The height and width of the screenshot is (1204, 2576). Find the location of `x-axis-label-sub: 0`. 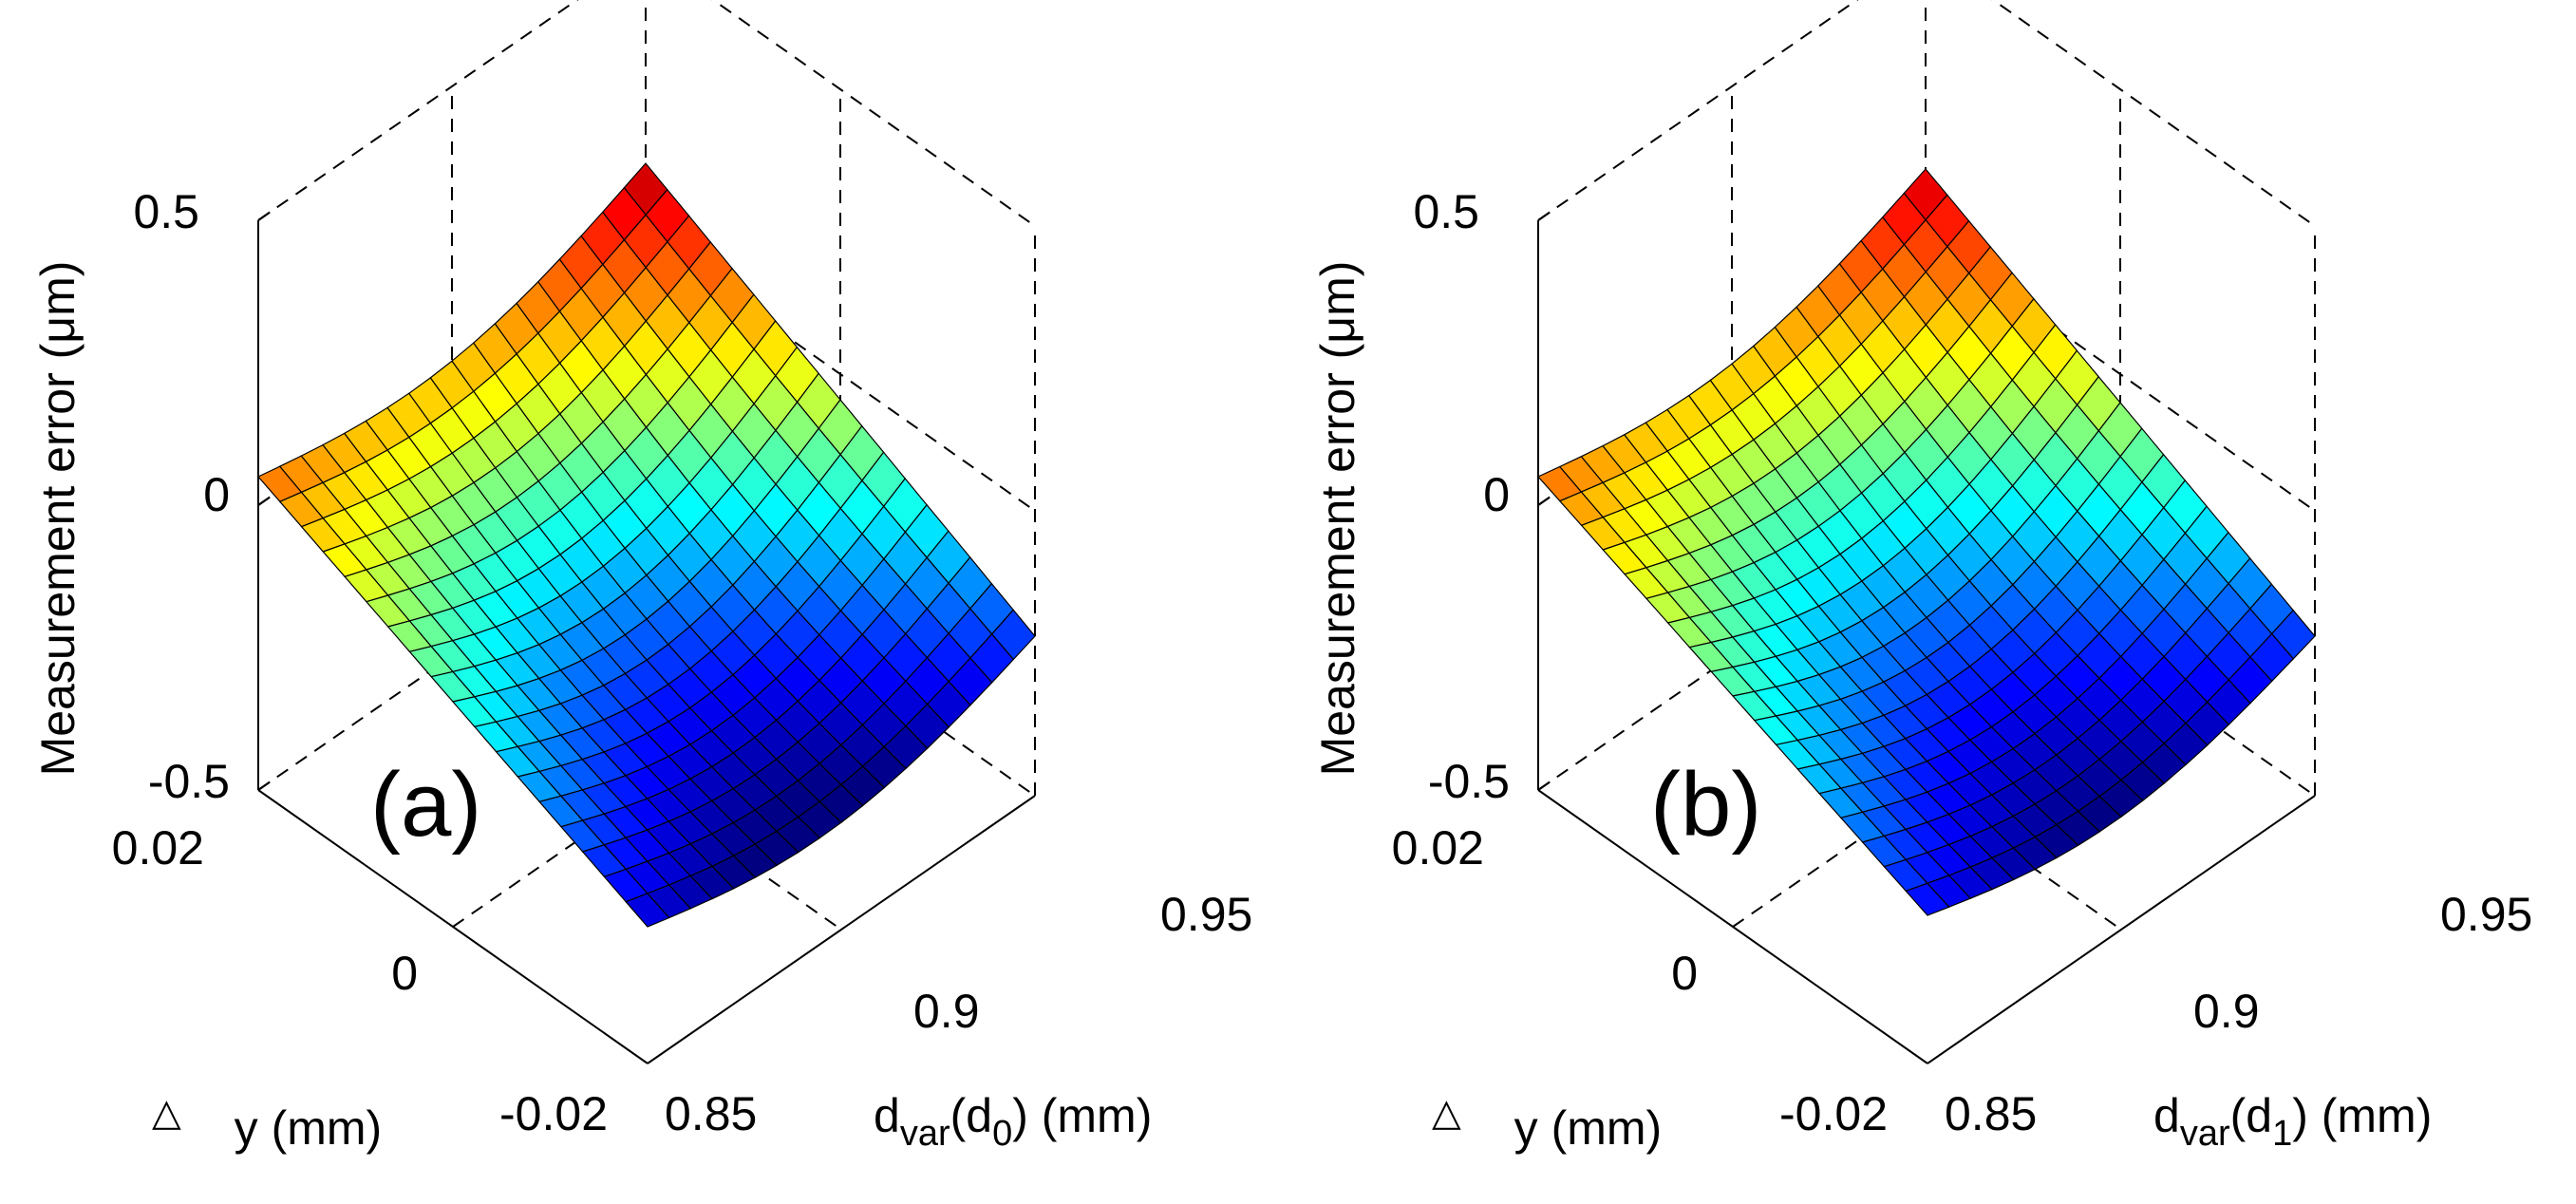

x-axis-label-sub: 0 is located at coordinates (1002, 1134).